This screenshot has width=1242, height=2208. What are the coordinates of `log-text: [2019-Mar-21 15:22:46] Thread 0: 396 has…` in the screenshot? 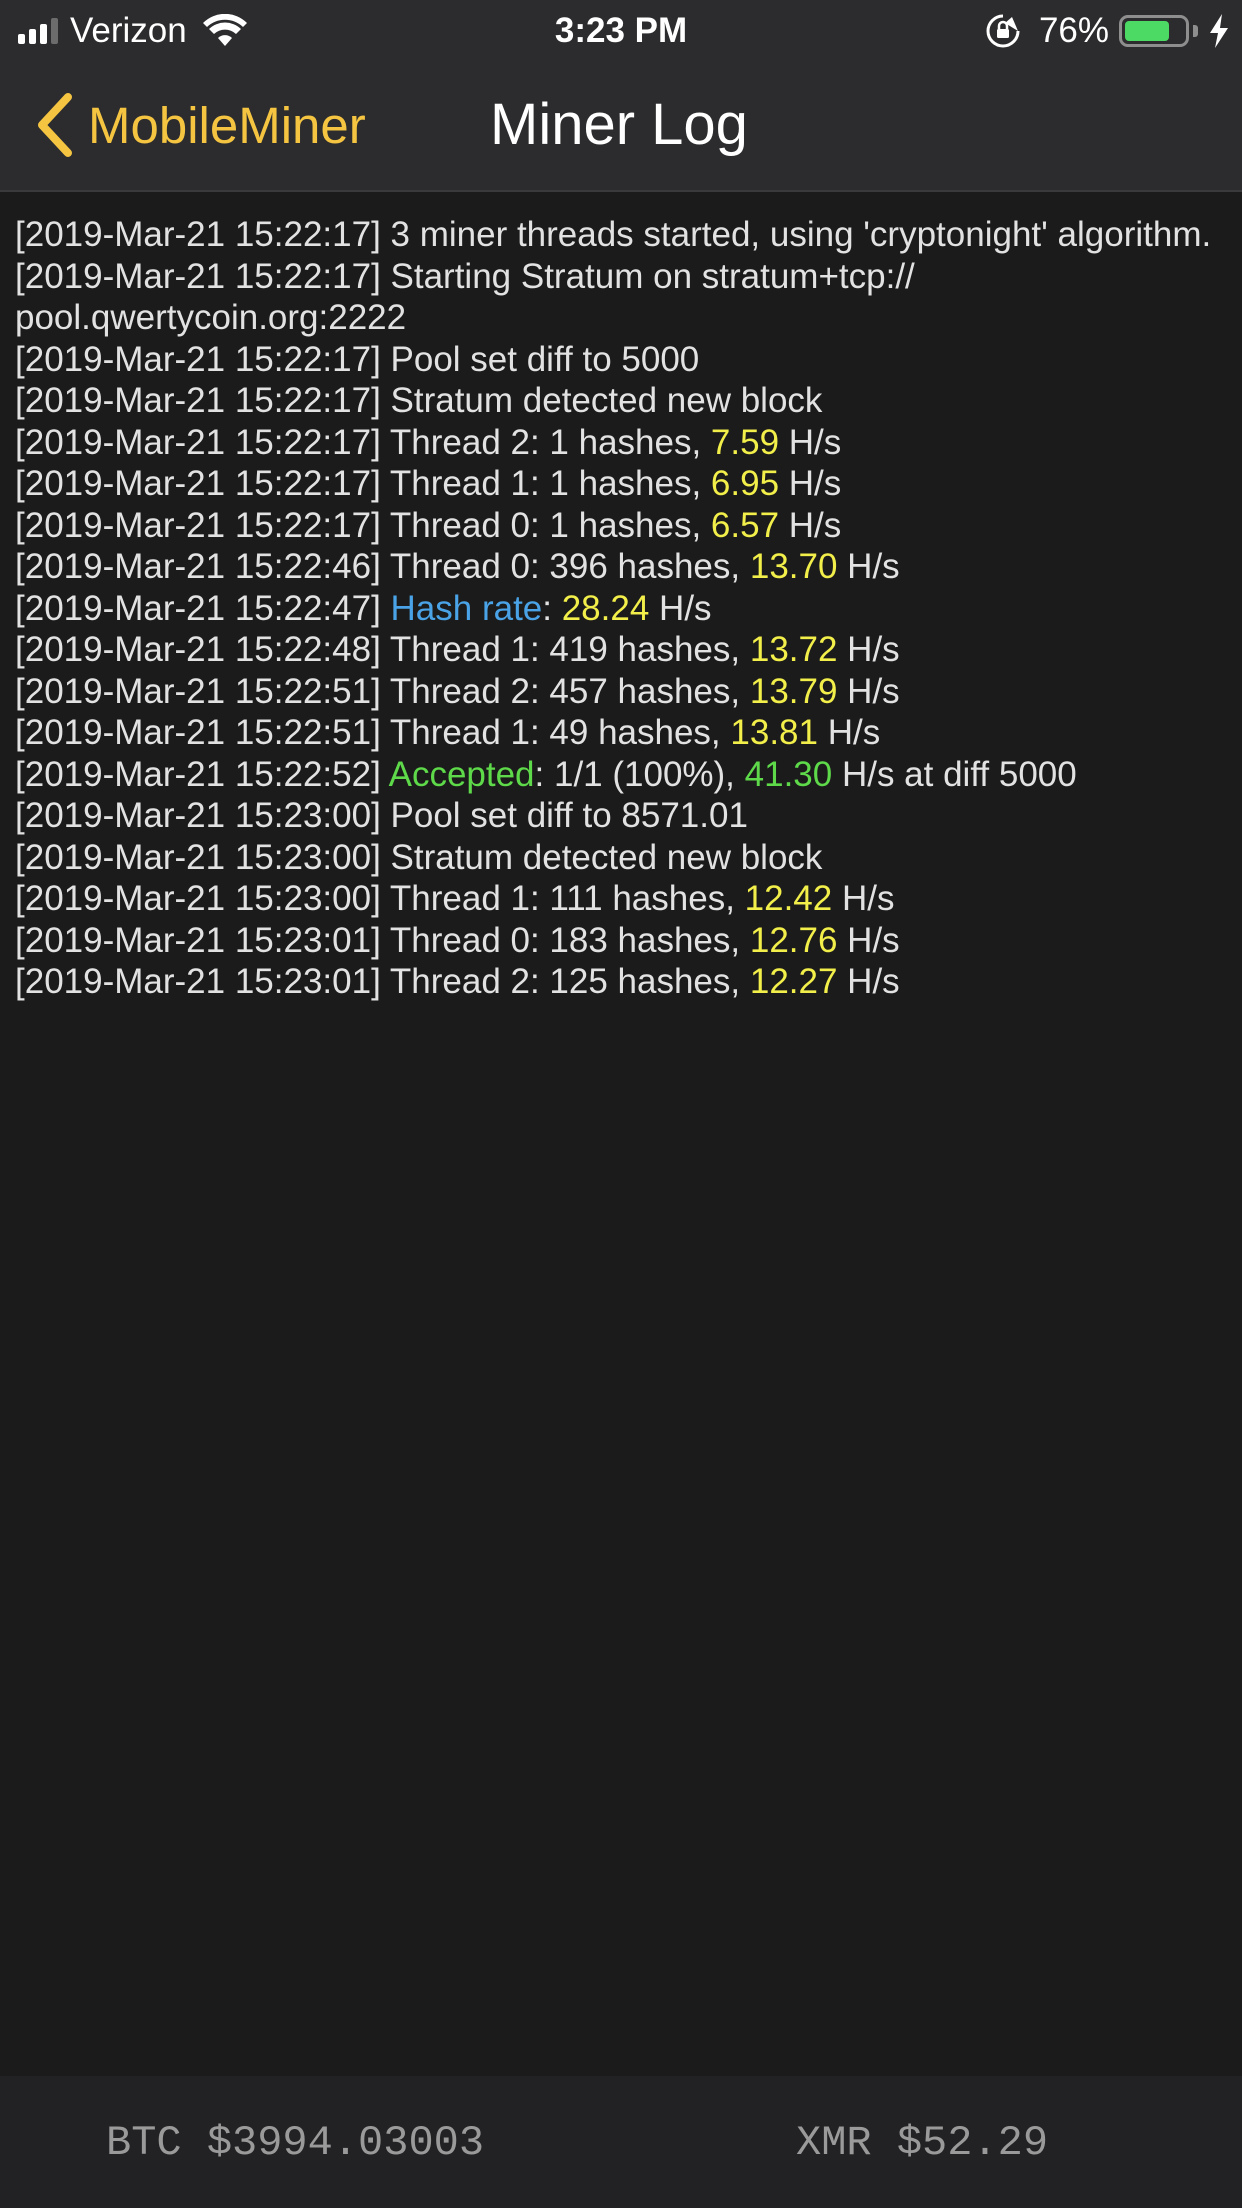 It's located at (382, 566).